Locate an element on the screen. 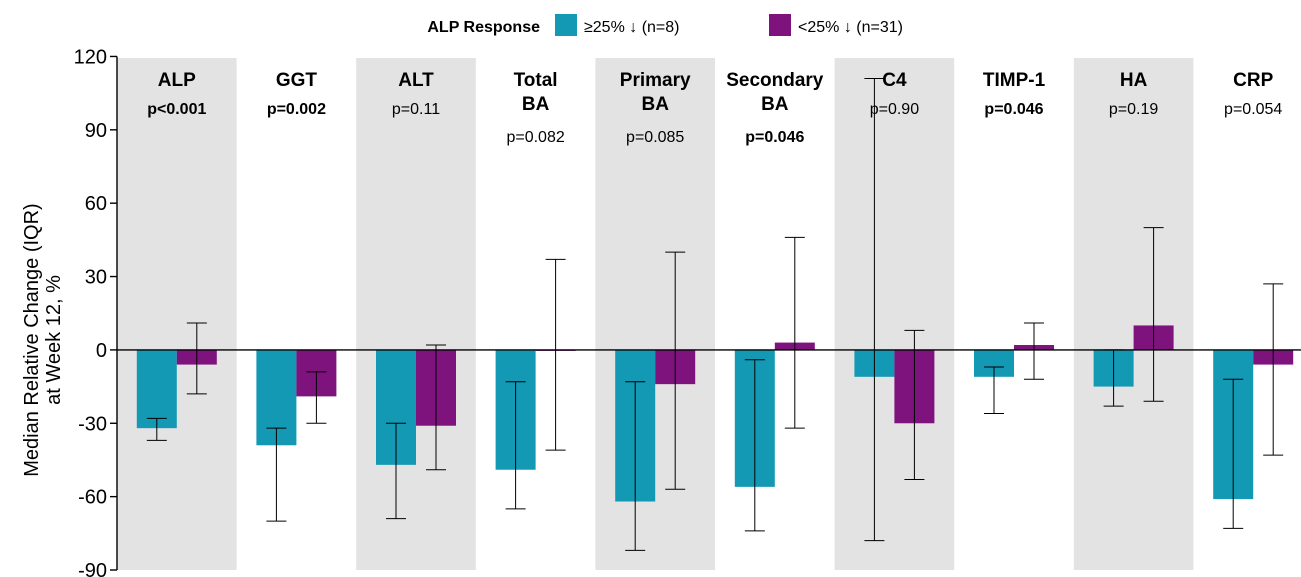 The image size is (1301, 577). category-label: GGT is located at coordinates (297, 80).